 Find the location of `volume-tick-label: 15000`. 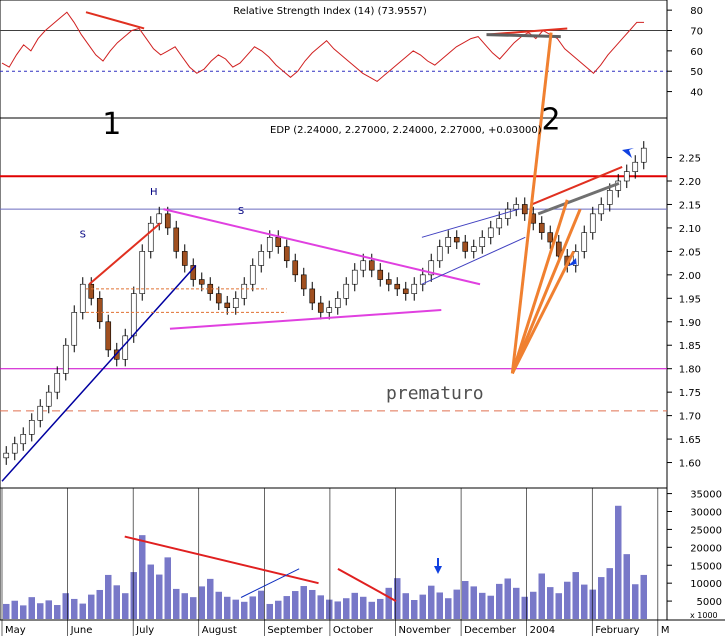

volume-tick-label: 15000 is located at coordinates (706, 566).